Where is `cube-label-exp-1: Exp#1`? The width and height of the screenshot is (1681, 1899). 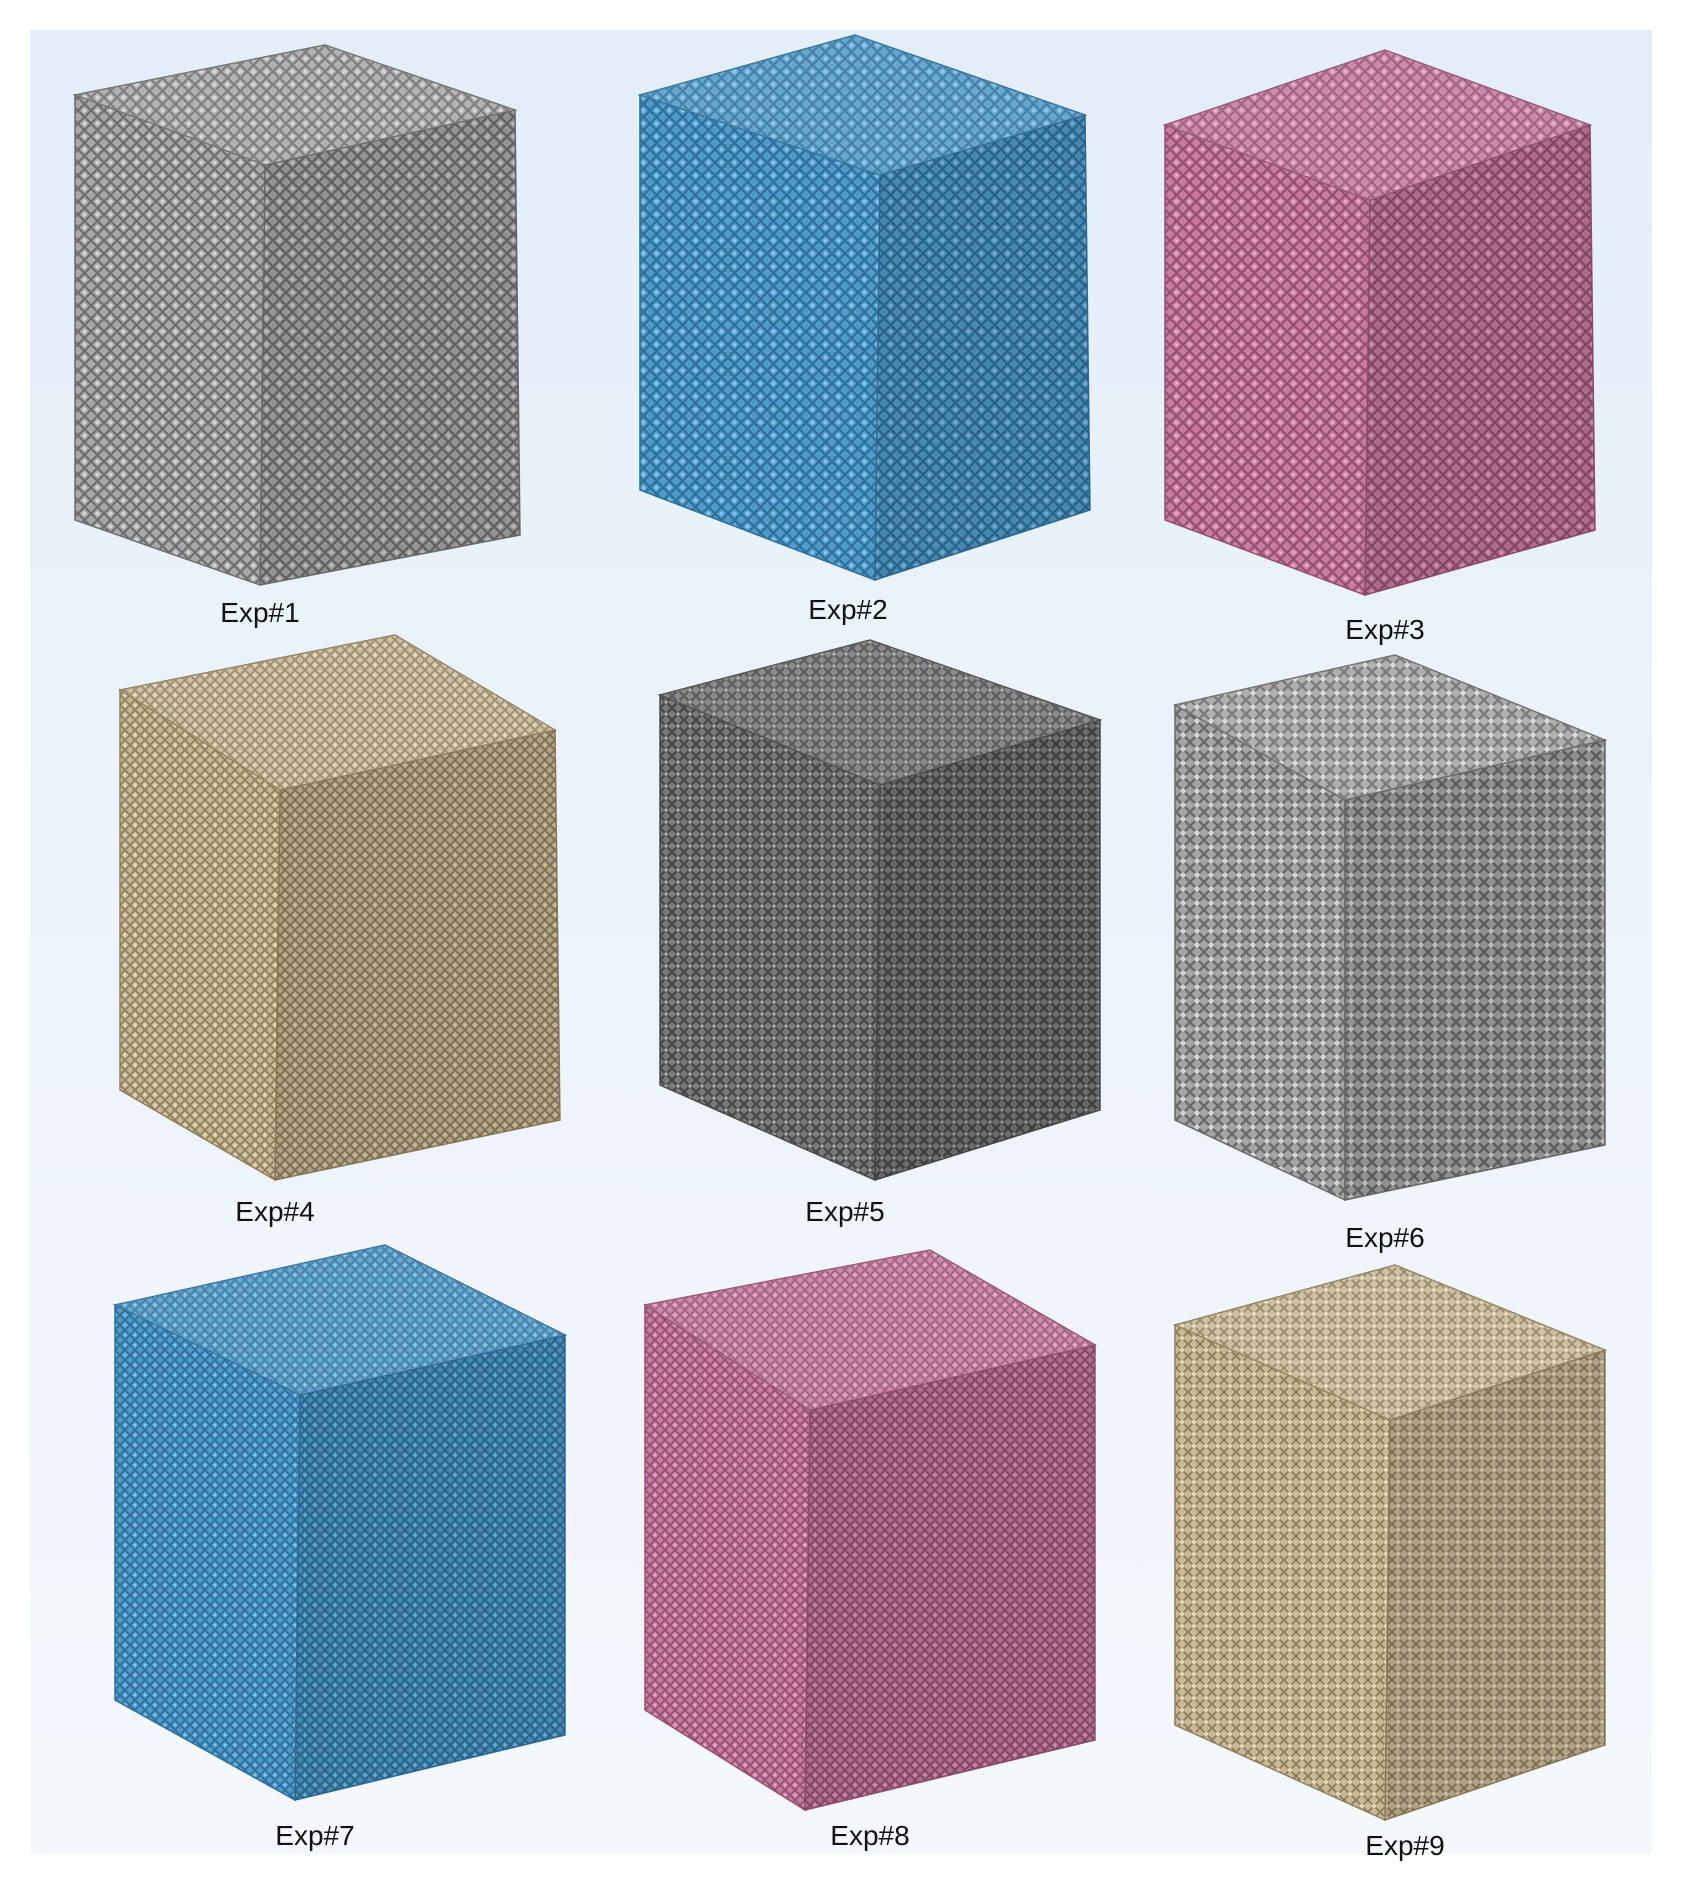 cube-label-exp-1: Exp#1 is located at coordinates (260, 612).